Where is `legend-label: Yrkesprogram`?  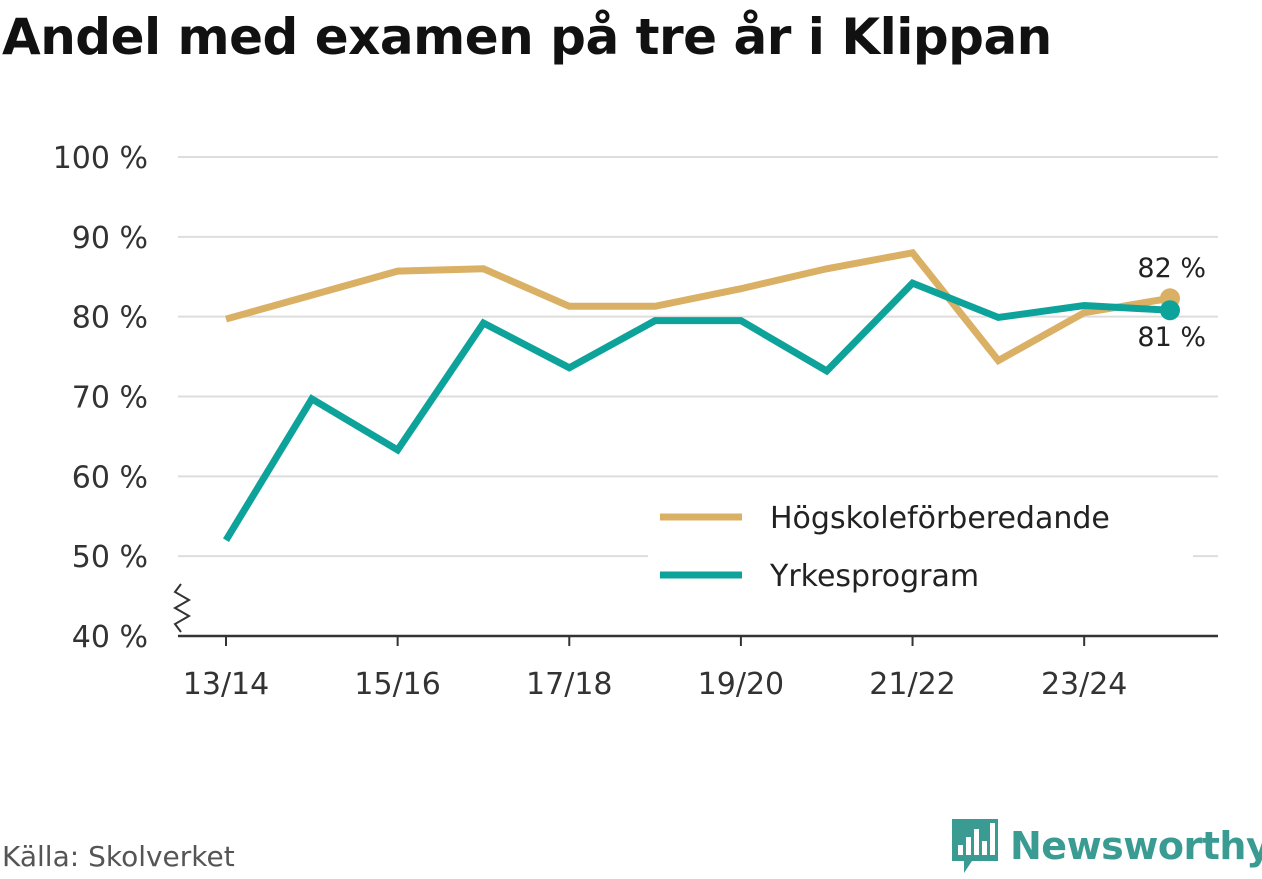
legend-label: Yrkesprogram is located at coordinates (874, 576).